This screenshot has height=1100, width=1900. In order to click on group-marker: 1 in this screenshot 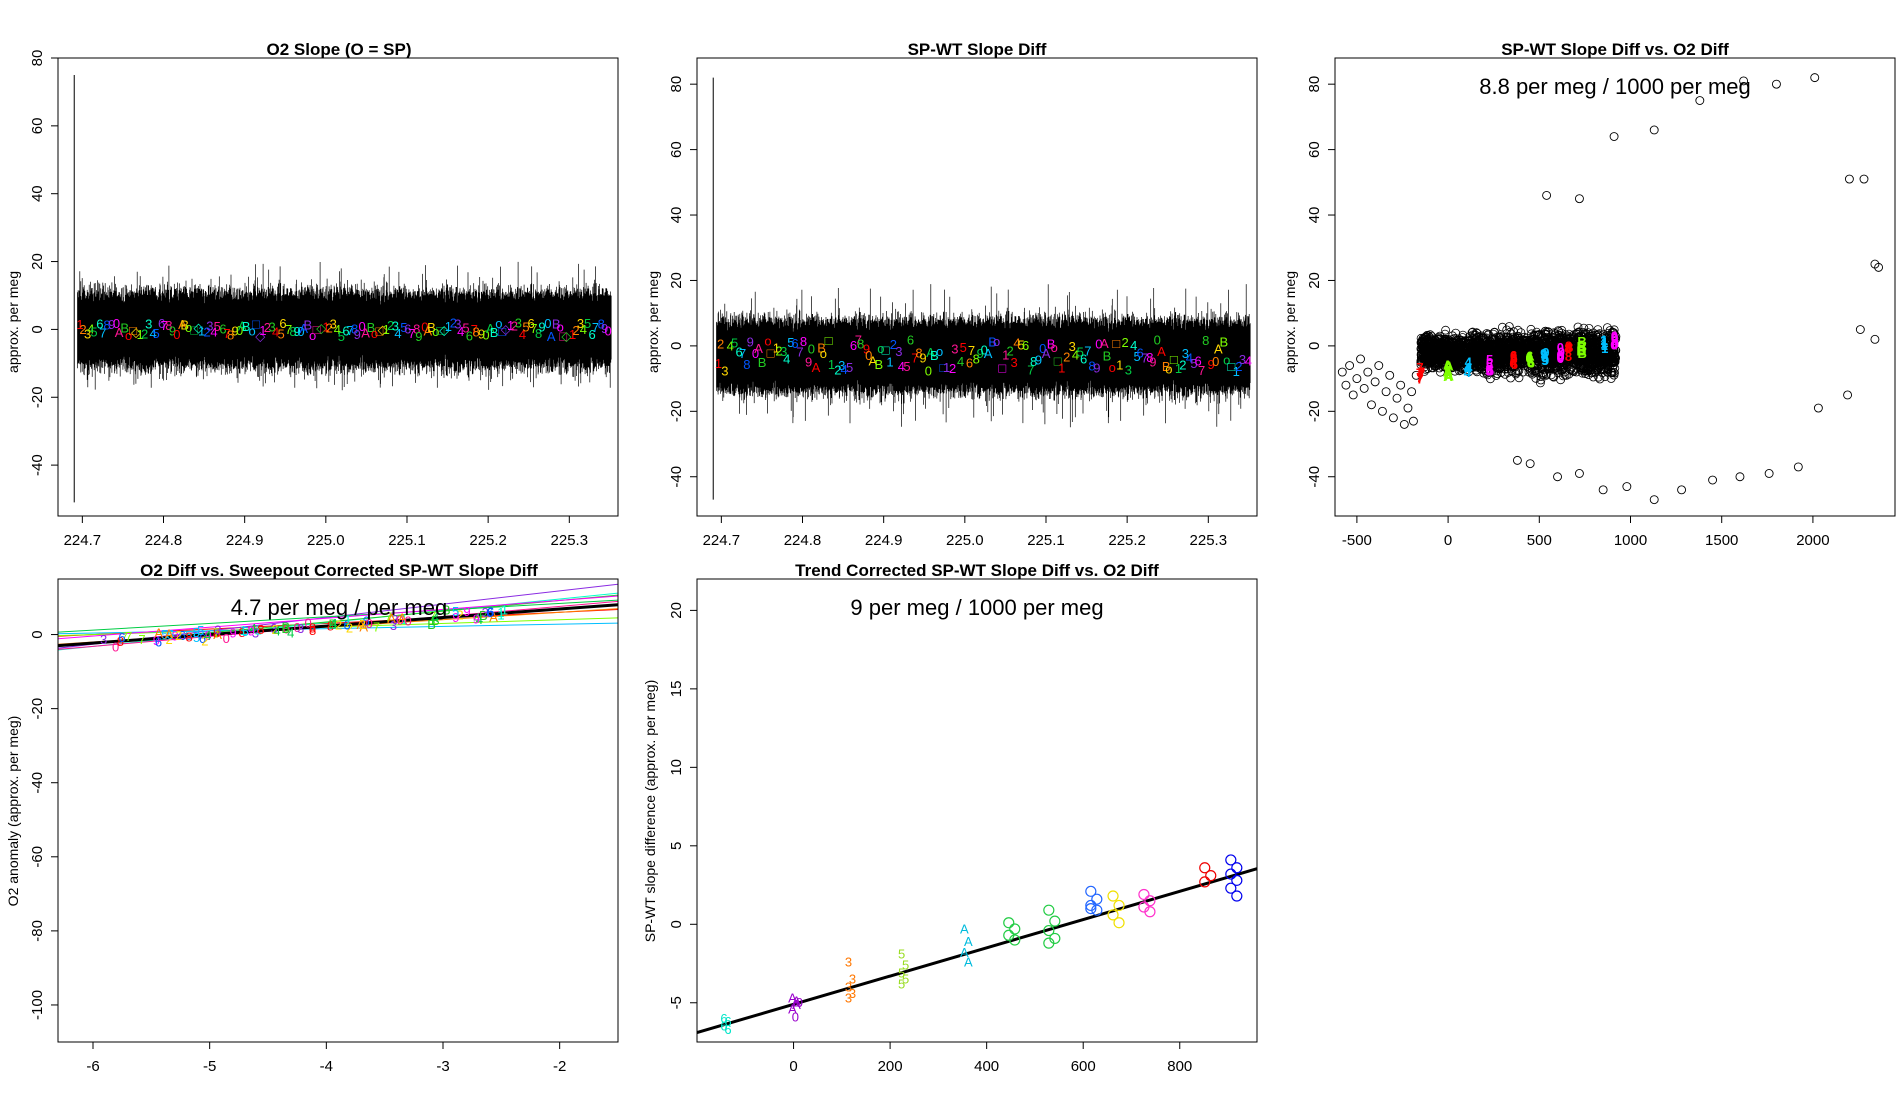, I will do `click(1604, 348)`.